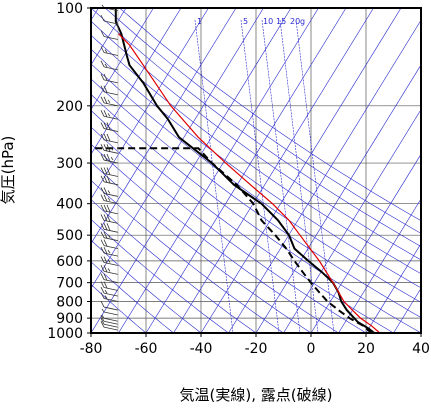 The image size is (431, 408). Describe the element at coordinates (366, 349) in the screenshot. I see `x-tick-label: 20` at that location.